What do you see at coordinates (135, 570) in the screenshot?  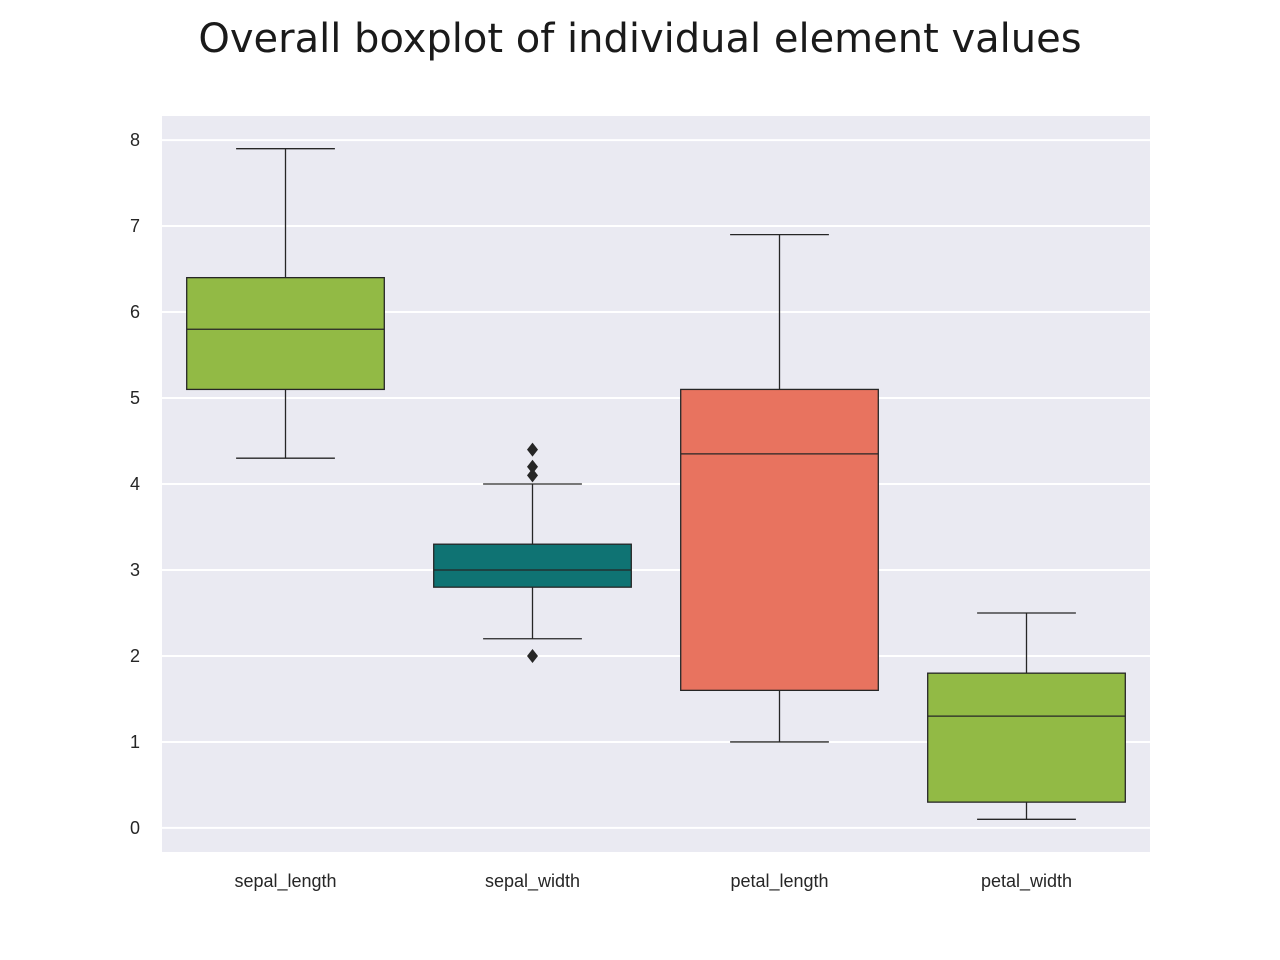 I see `y-tick-label: 3` at bounding box center [135, 570].